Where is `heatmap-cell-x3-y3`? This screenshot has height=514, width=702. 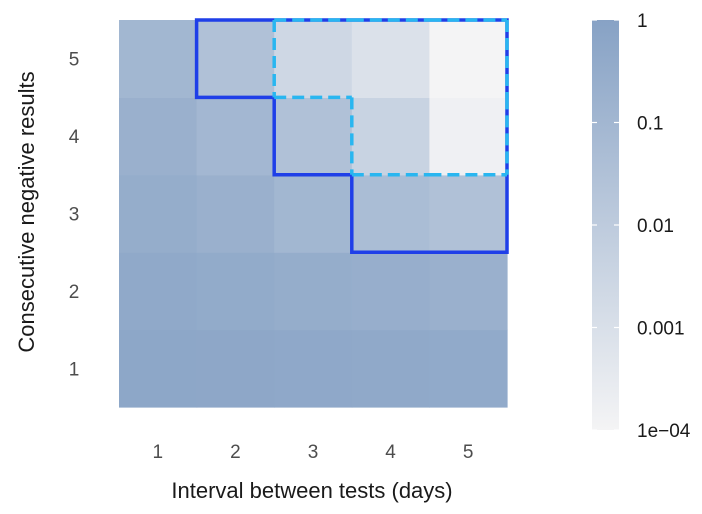
heatmap-cell-x3-y3 is located at coordinates (313, 213).